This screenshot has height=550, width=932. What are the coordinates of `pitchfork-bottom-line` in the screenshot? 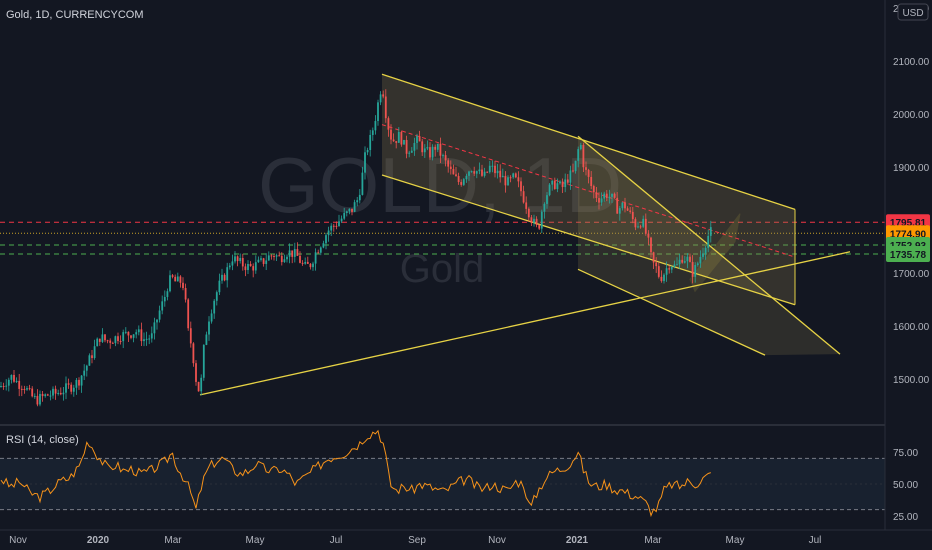 It's located at (671, 312).